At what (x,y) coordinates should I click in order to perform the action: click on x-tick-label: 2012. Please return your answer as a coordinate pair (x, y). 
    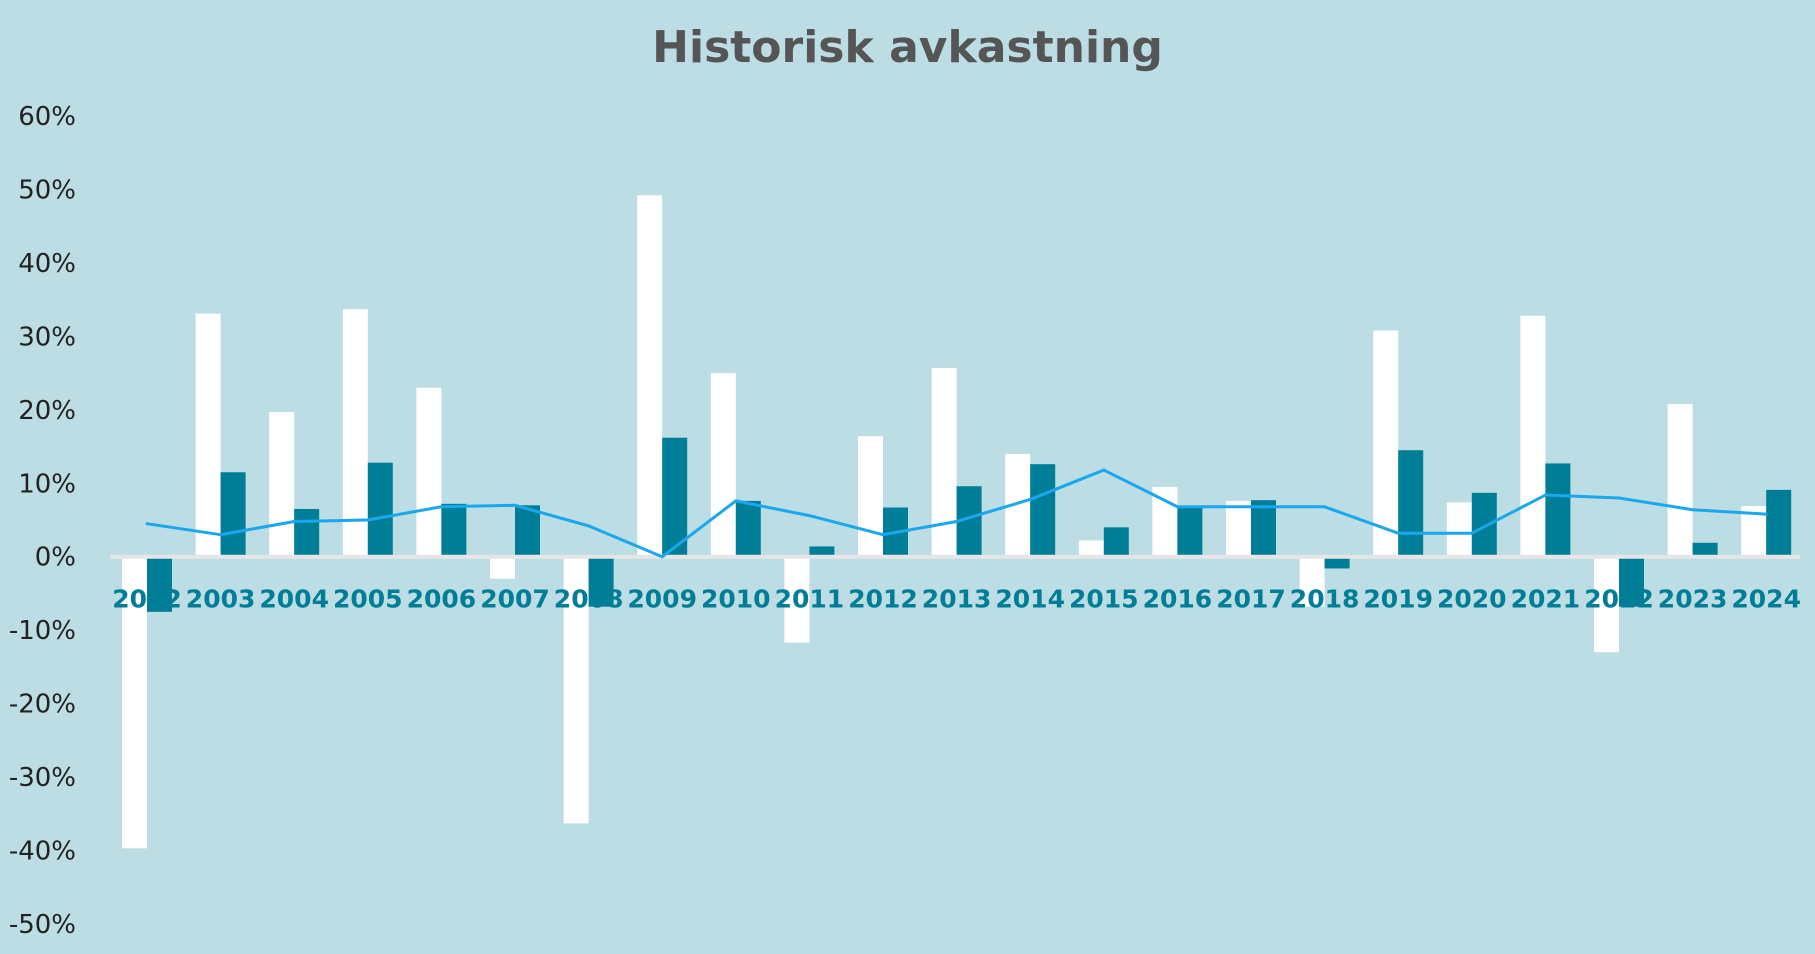
    Looking at the image, I should click on (883, 599).